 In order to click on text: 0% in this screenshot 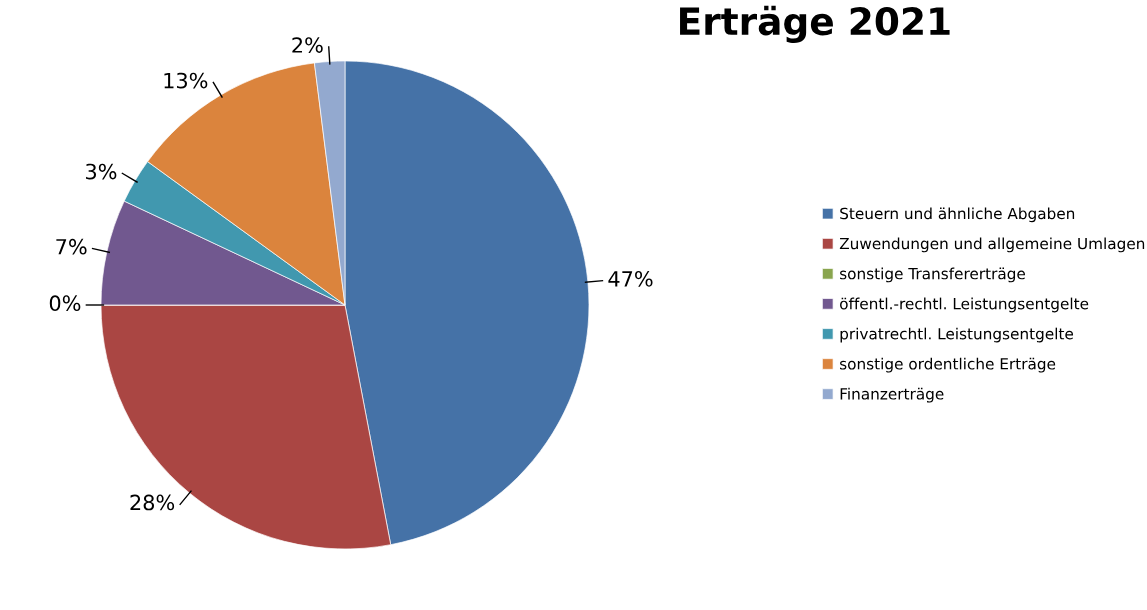, I will do `click(65, 303)`.